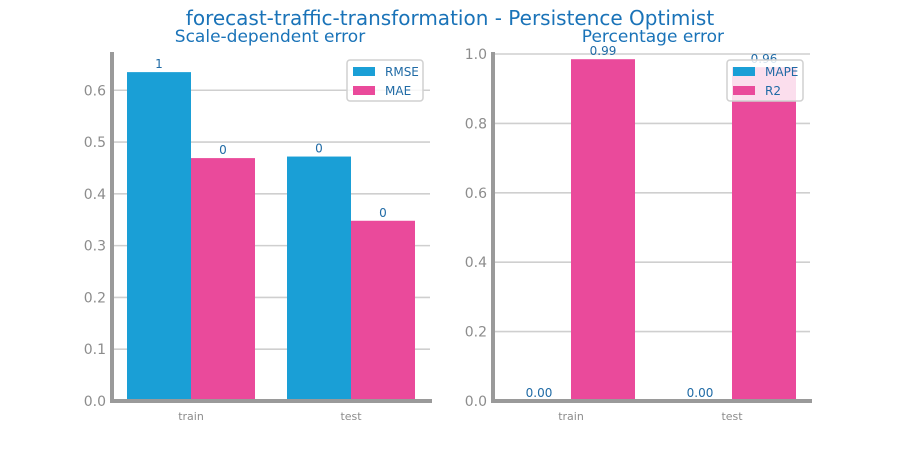 This screenshot has height=450, width=900. What do you see at coordinates (603, 51) in the screenshot?
I see `data-label: 0.99` at bounding box center [603, 51].